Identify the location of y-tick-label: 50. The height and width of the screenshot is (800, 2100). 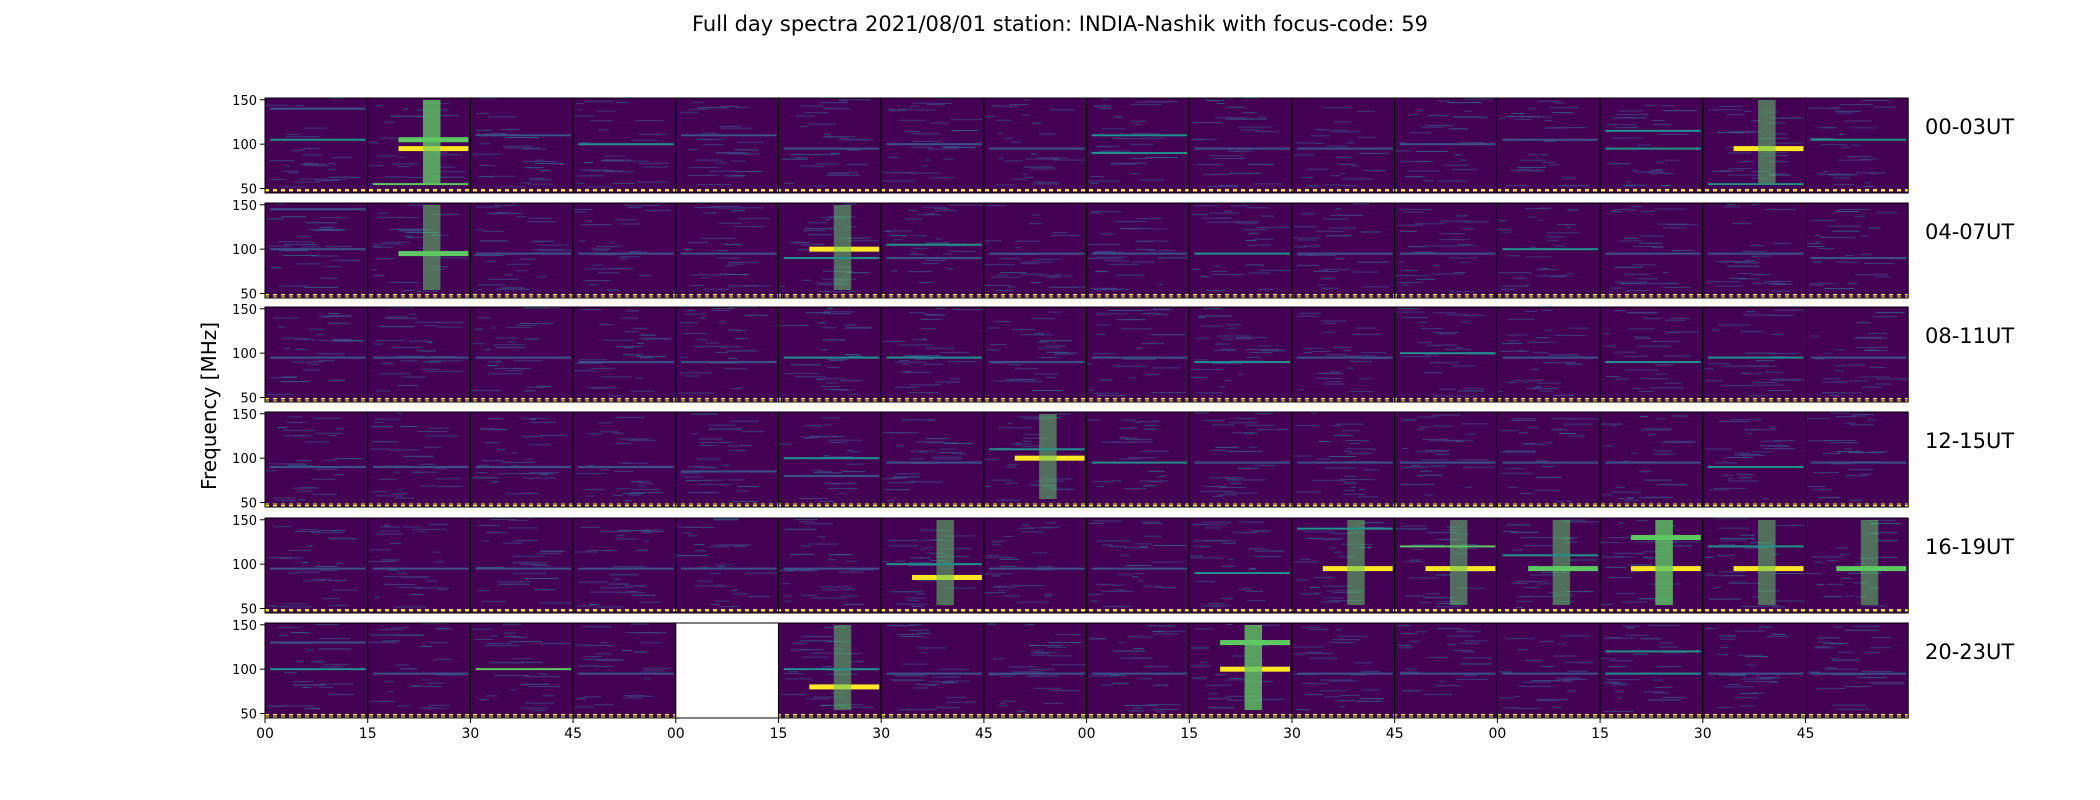
(248, 399).